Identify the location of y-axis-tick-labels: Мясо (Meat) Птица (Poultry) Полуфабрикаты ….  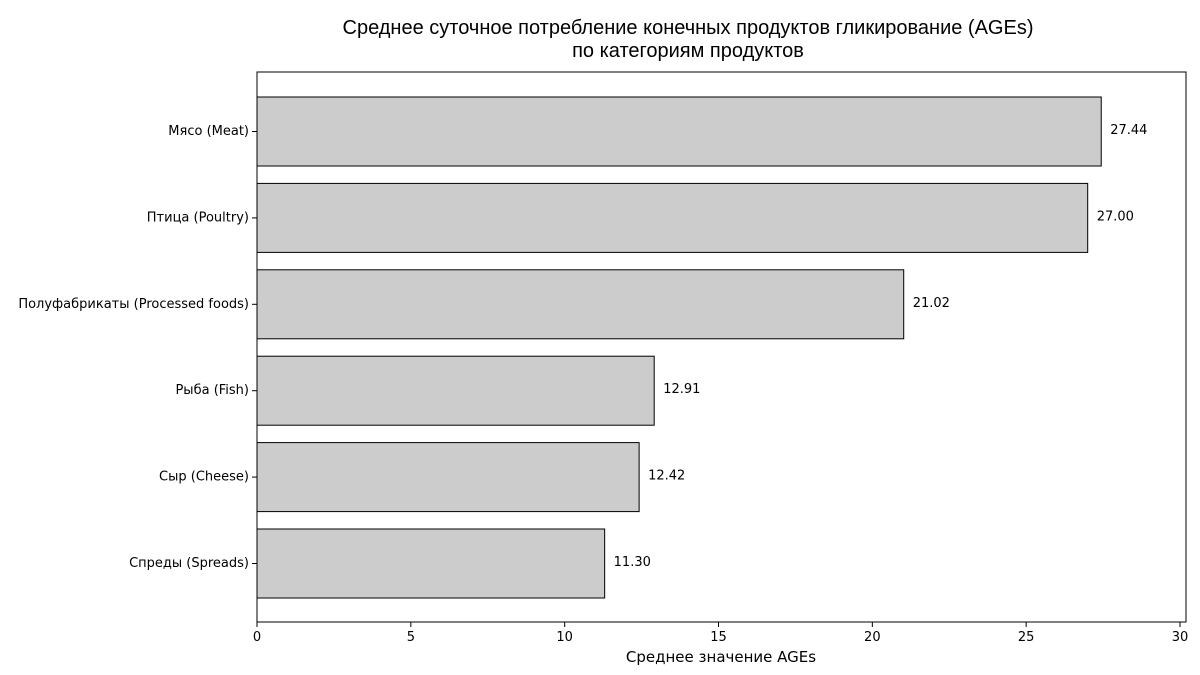
(137, 347).